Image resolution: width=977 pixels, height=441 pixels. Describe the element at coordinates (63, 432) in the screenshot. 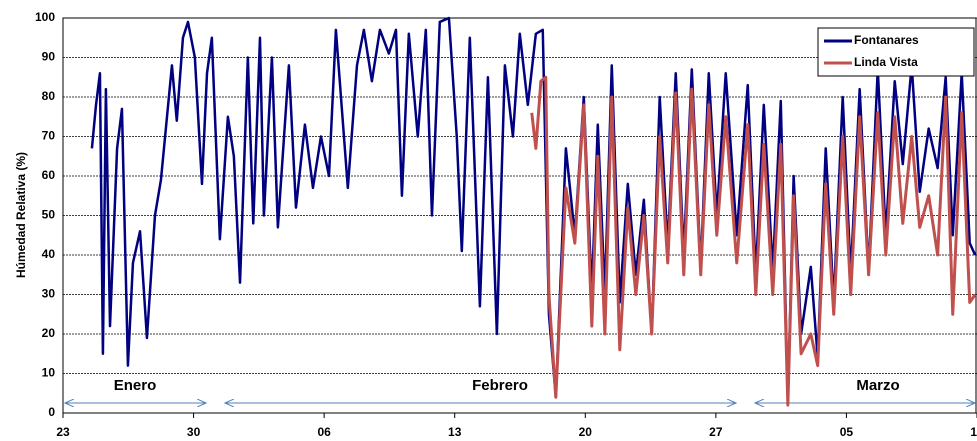

I see `x-tick-label: 23` at that location.